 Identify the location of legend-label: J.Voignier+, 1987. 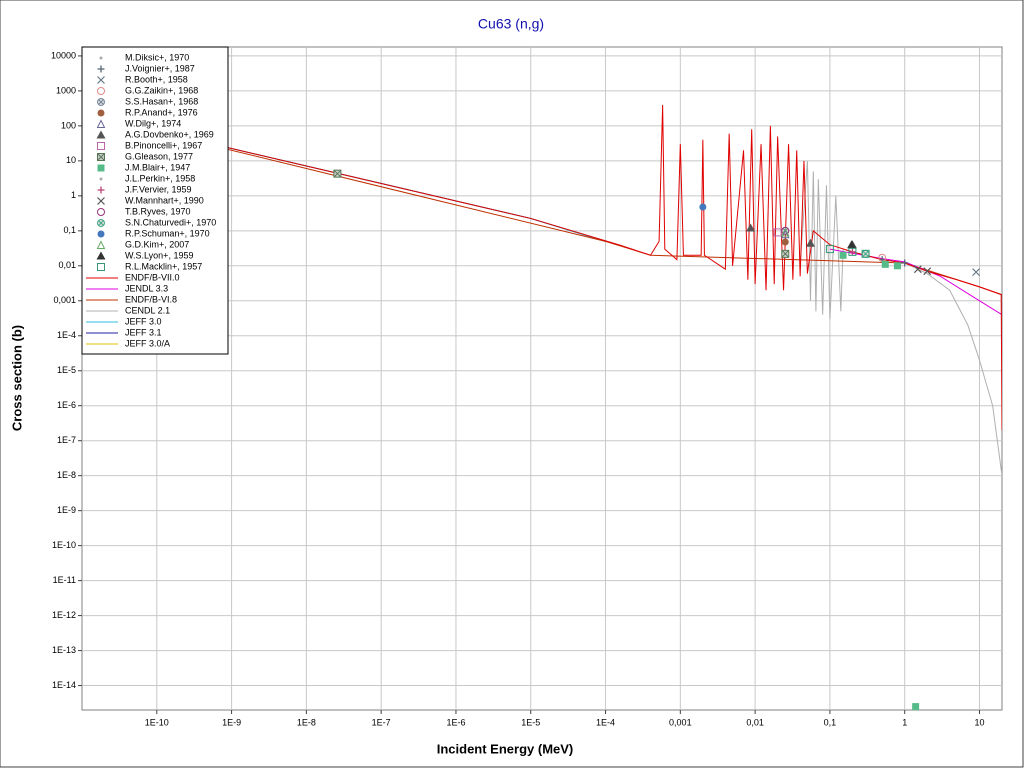
(160, 68).